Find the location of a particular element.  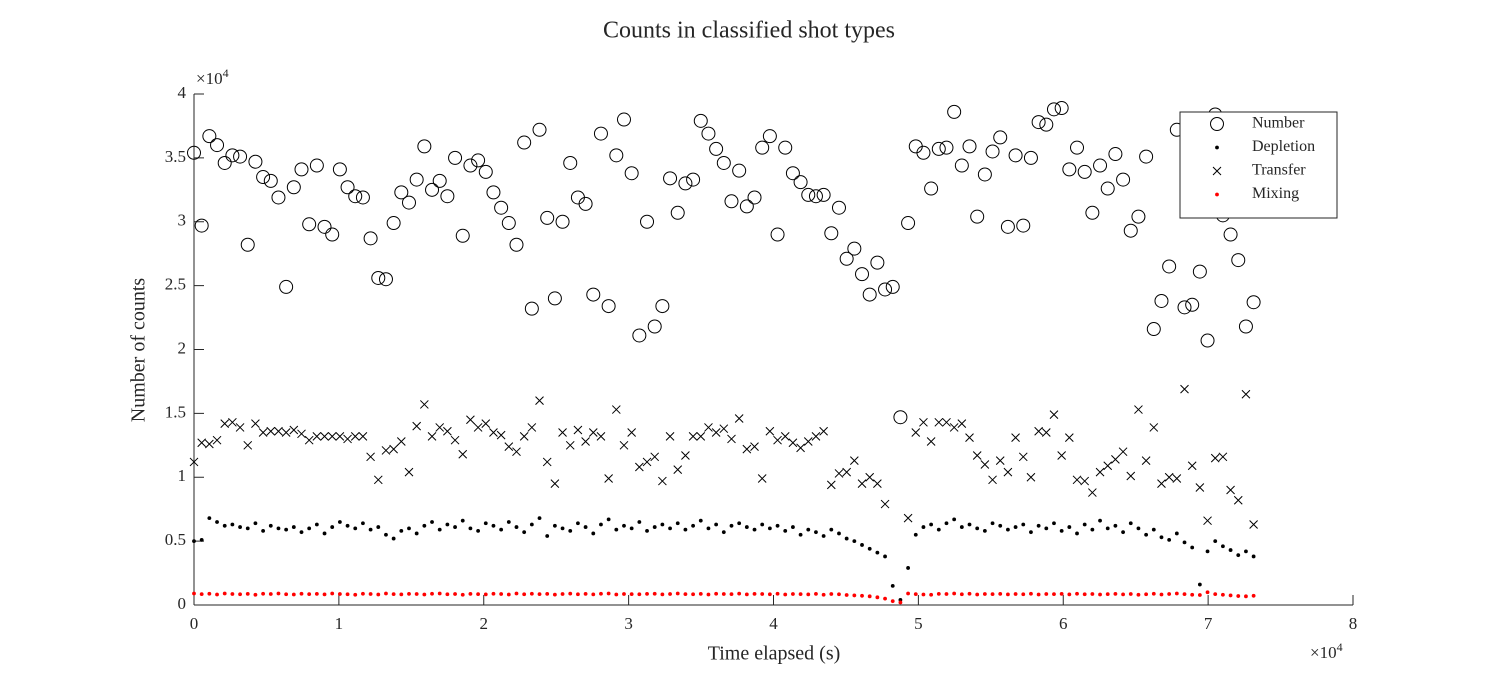

y-axis-label: Number of counts is located at coordinates (139, 350).